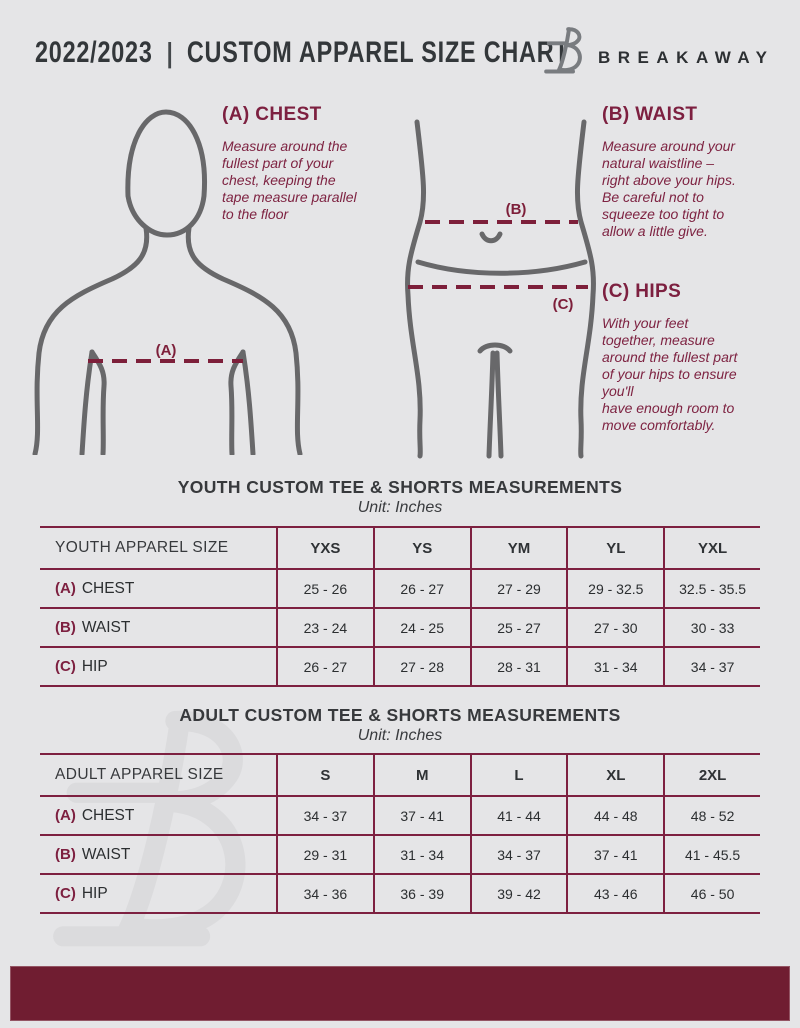 Image resolution: width=800 pixels, height=1028 pixels. Describe the element at coordinates (324, 548) in the screenshot. I see `column-header: YXS` at that location.